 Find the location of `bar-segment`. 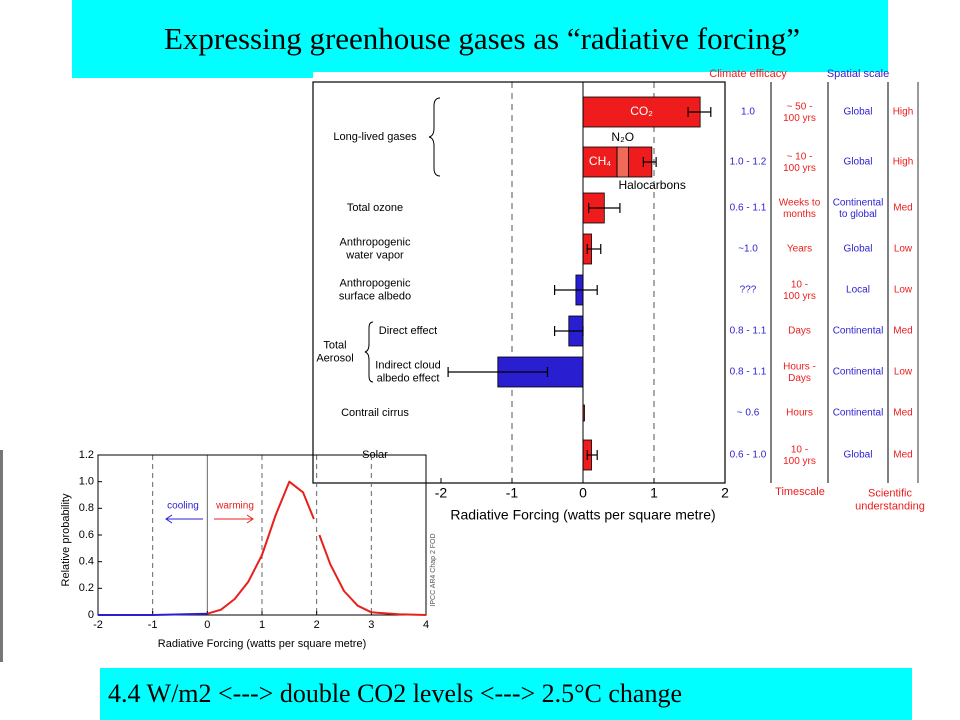

bar-segment is located at coordinates (622, 162).